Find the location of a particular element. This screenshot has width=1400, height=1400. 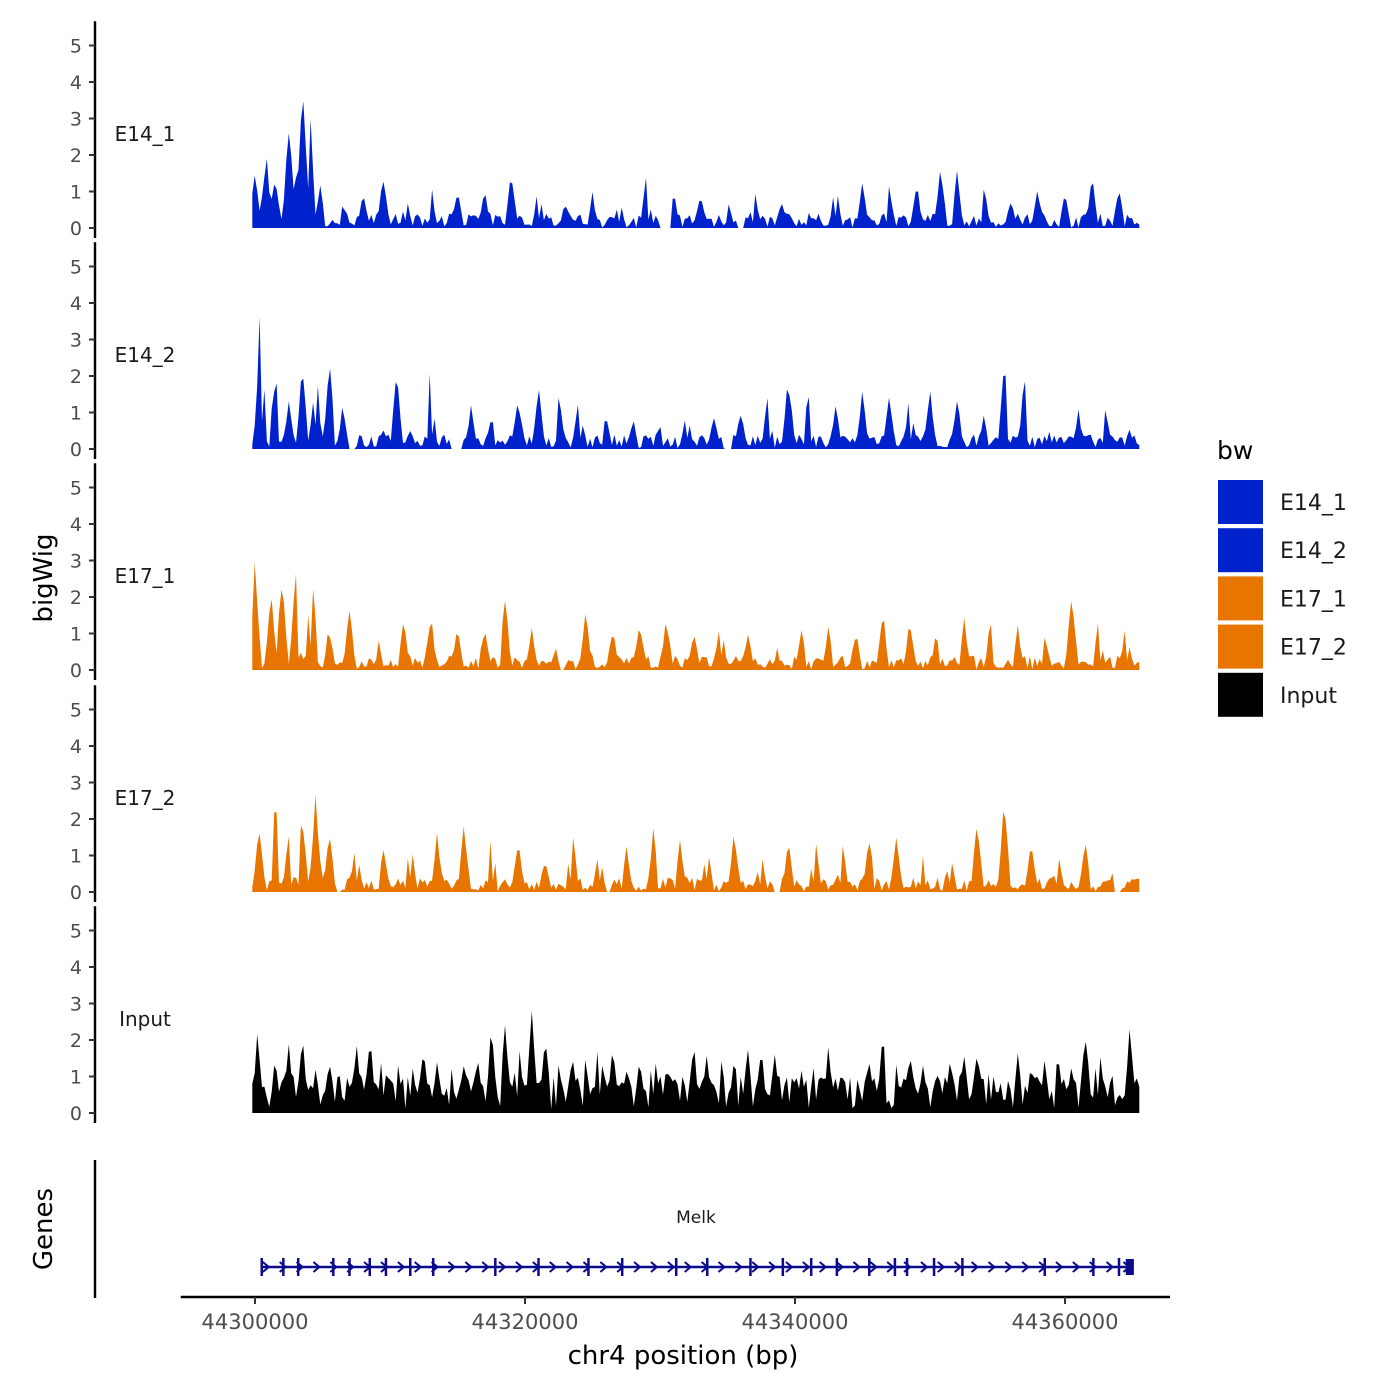

legend-label: E14_1 is located at coordinates (1313, 503).